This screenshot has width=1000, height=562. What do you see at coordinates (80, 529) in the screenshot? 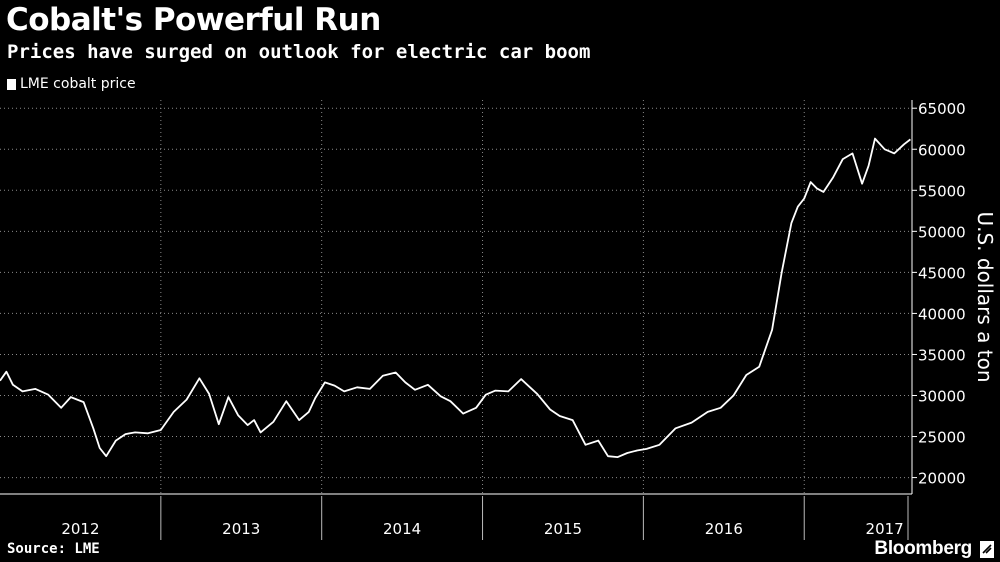
I see `x-tick-label: 2012` at bounding box center [80, 529].